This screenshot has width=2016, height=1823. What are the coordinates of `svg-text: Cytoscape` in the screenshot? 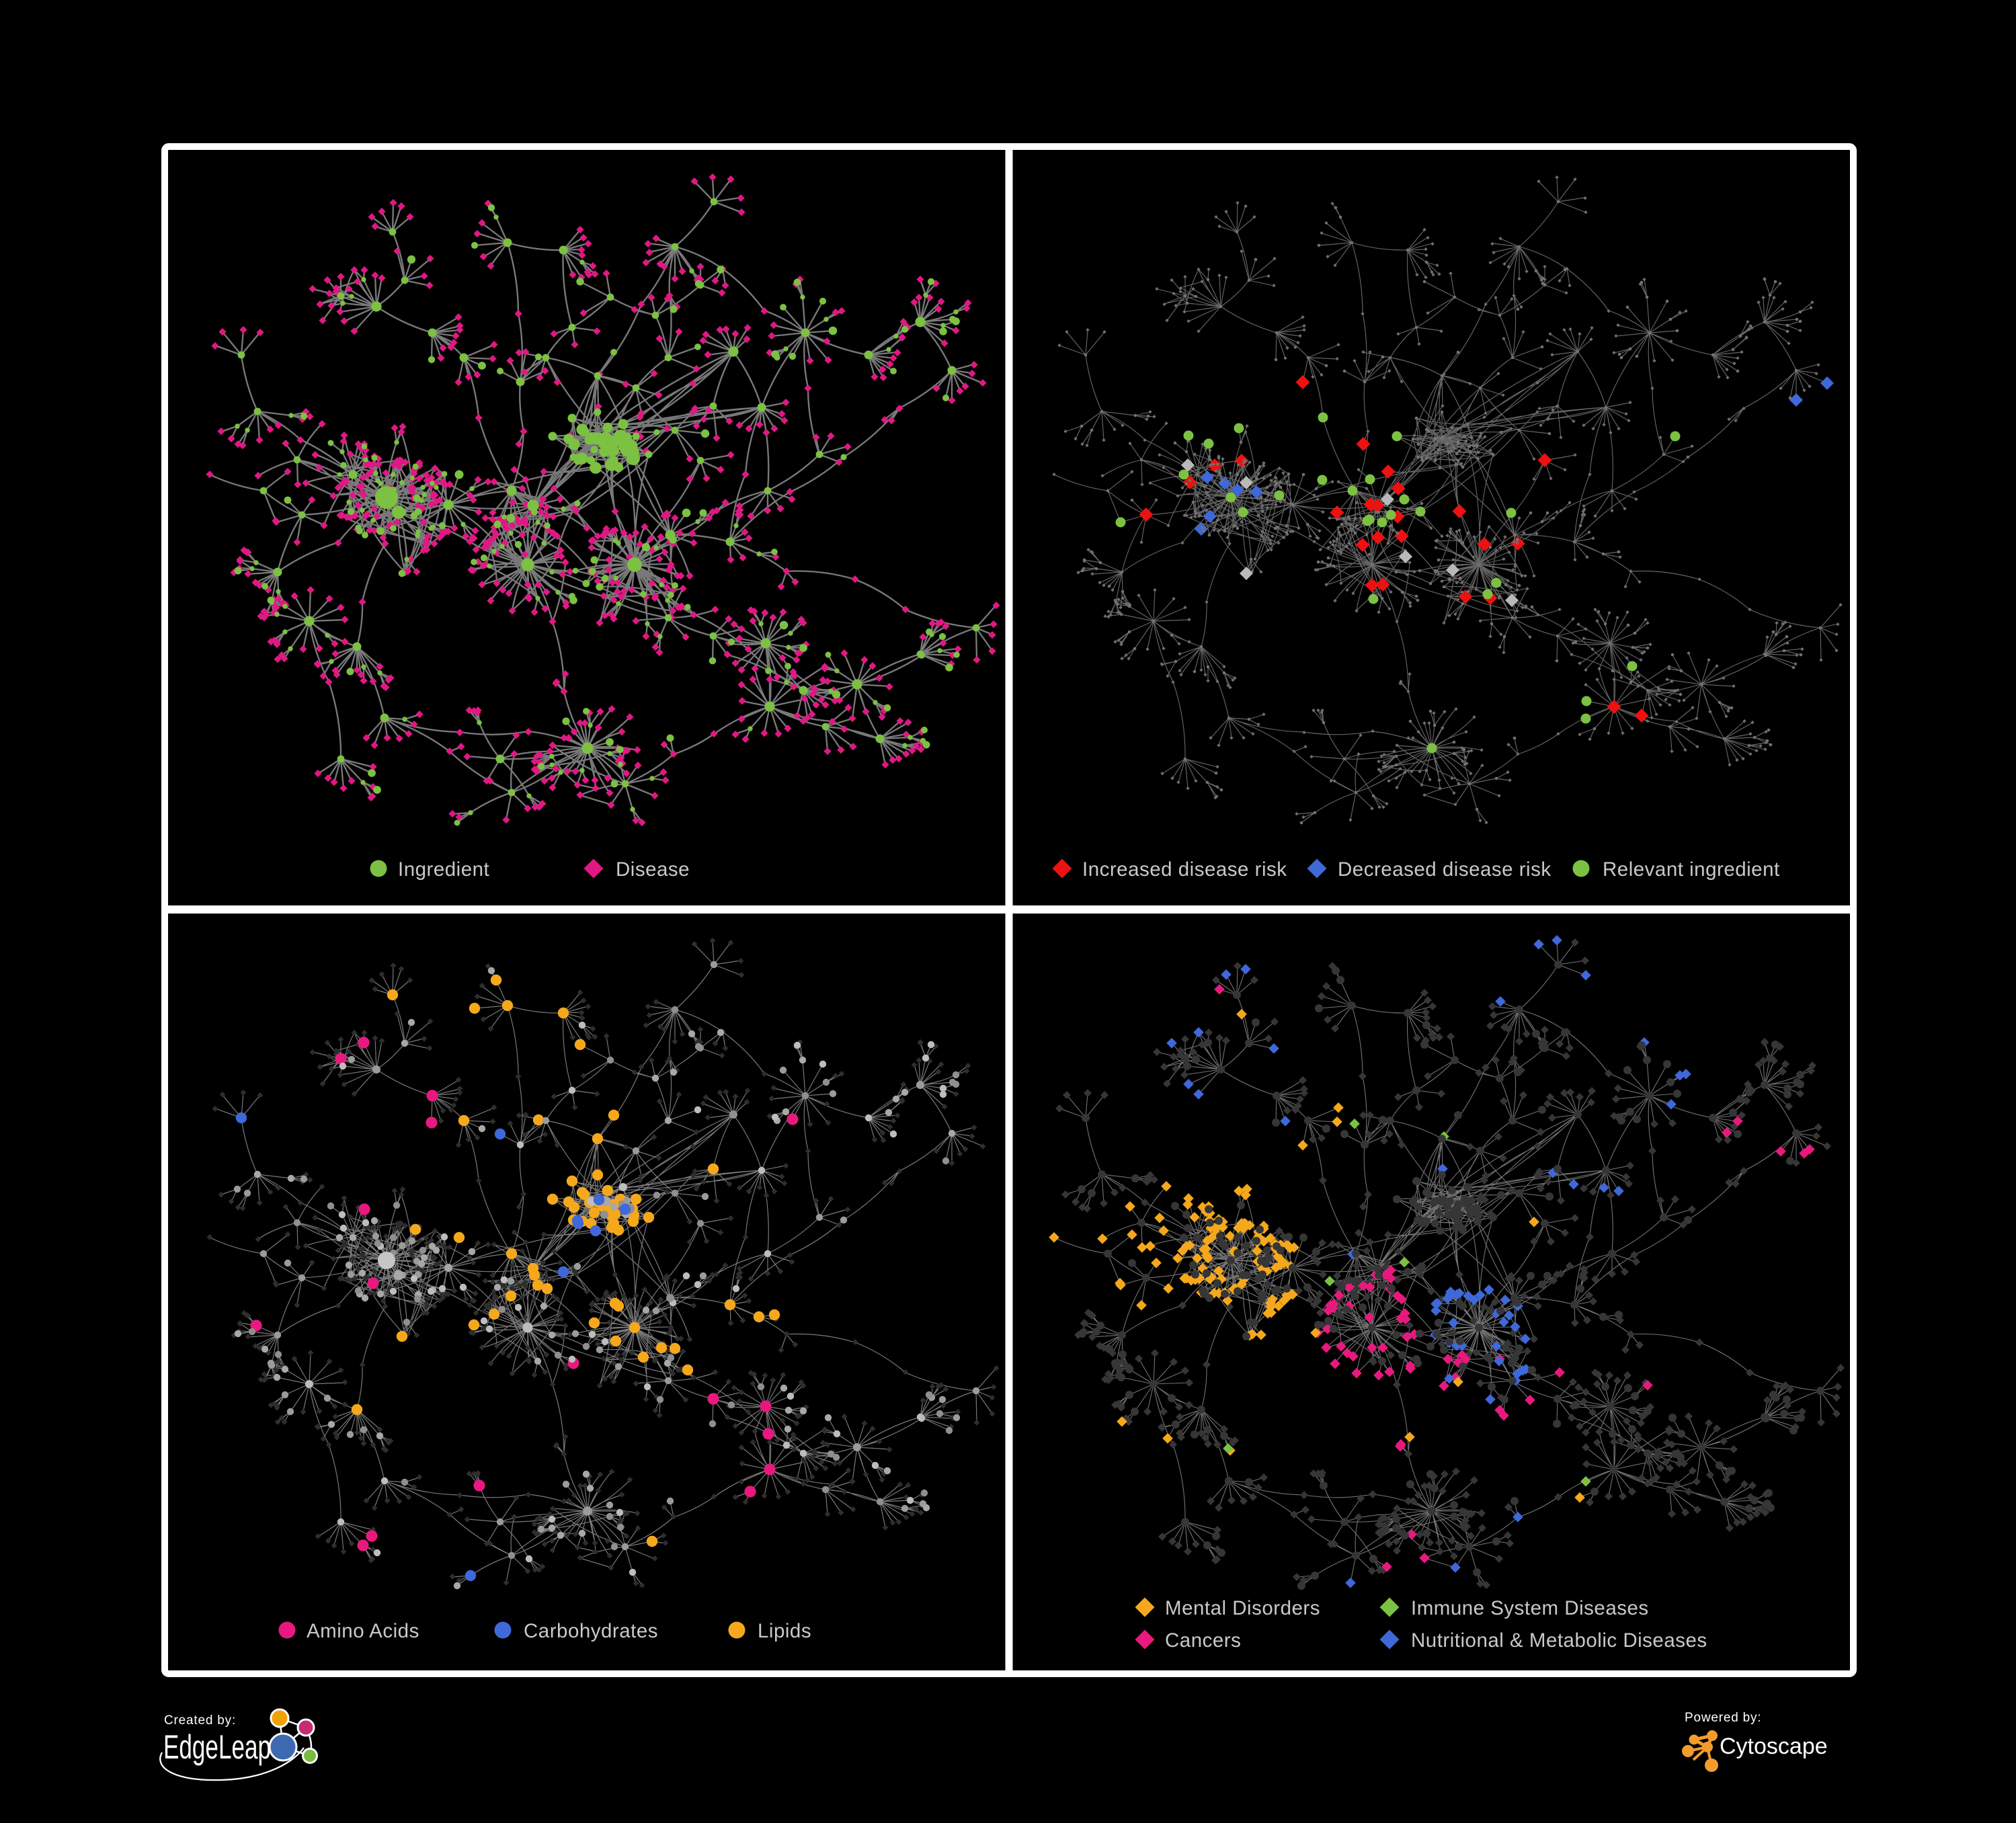 It's located at (1774, 1746).